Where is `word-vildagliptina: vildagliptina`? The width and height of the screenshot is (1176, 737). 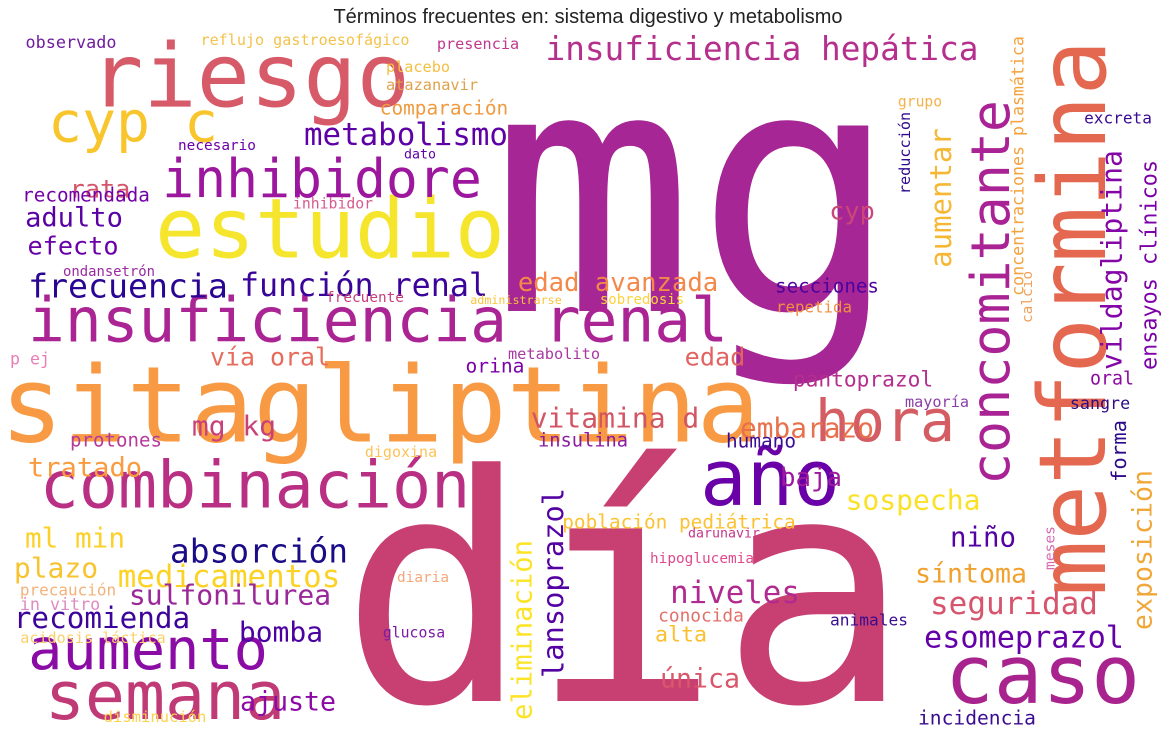 word-vildagliptina: vildagliptina is located at coordinates (1112, 260).